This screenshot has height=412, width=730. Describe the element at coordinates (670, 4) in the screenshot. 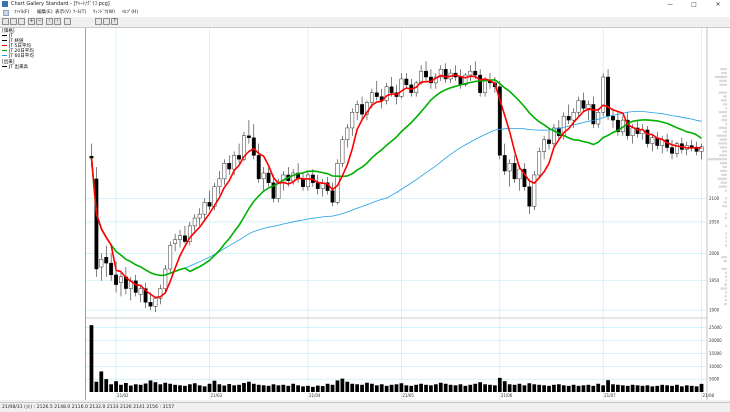

I see `minimize-button: —` at that location.